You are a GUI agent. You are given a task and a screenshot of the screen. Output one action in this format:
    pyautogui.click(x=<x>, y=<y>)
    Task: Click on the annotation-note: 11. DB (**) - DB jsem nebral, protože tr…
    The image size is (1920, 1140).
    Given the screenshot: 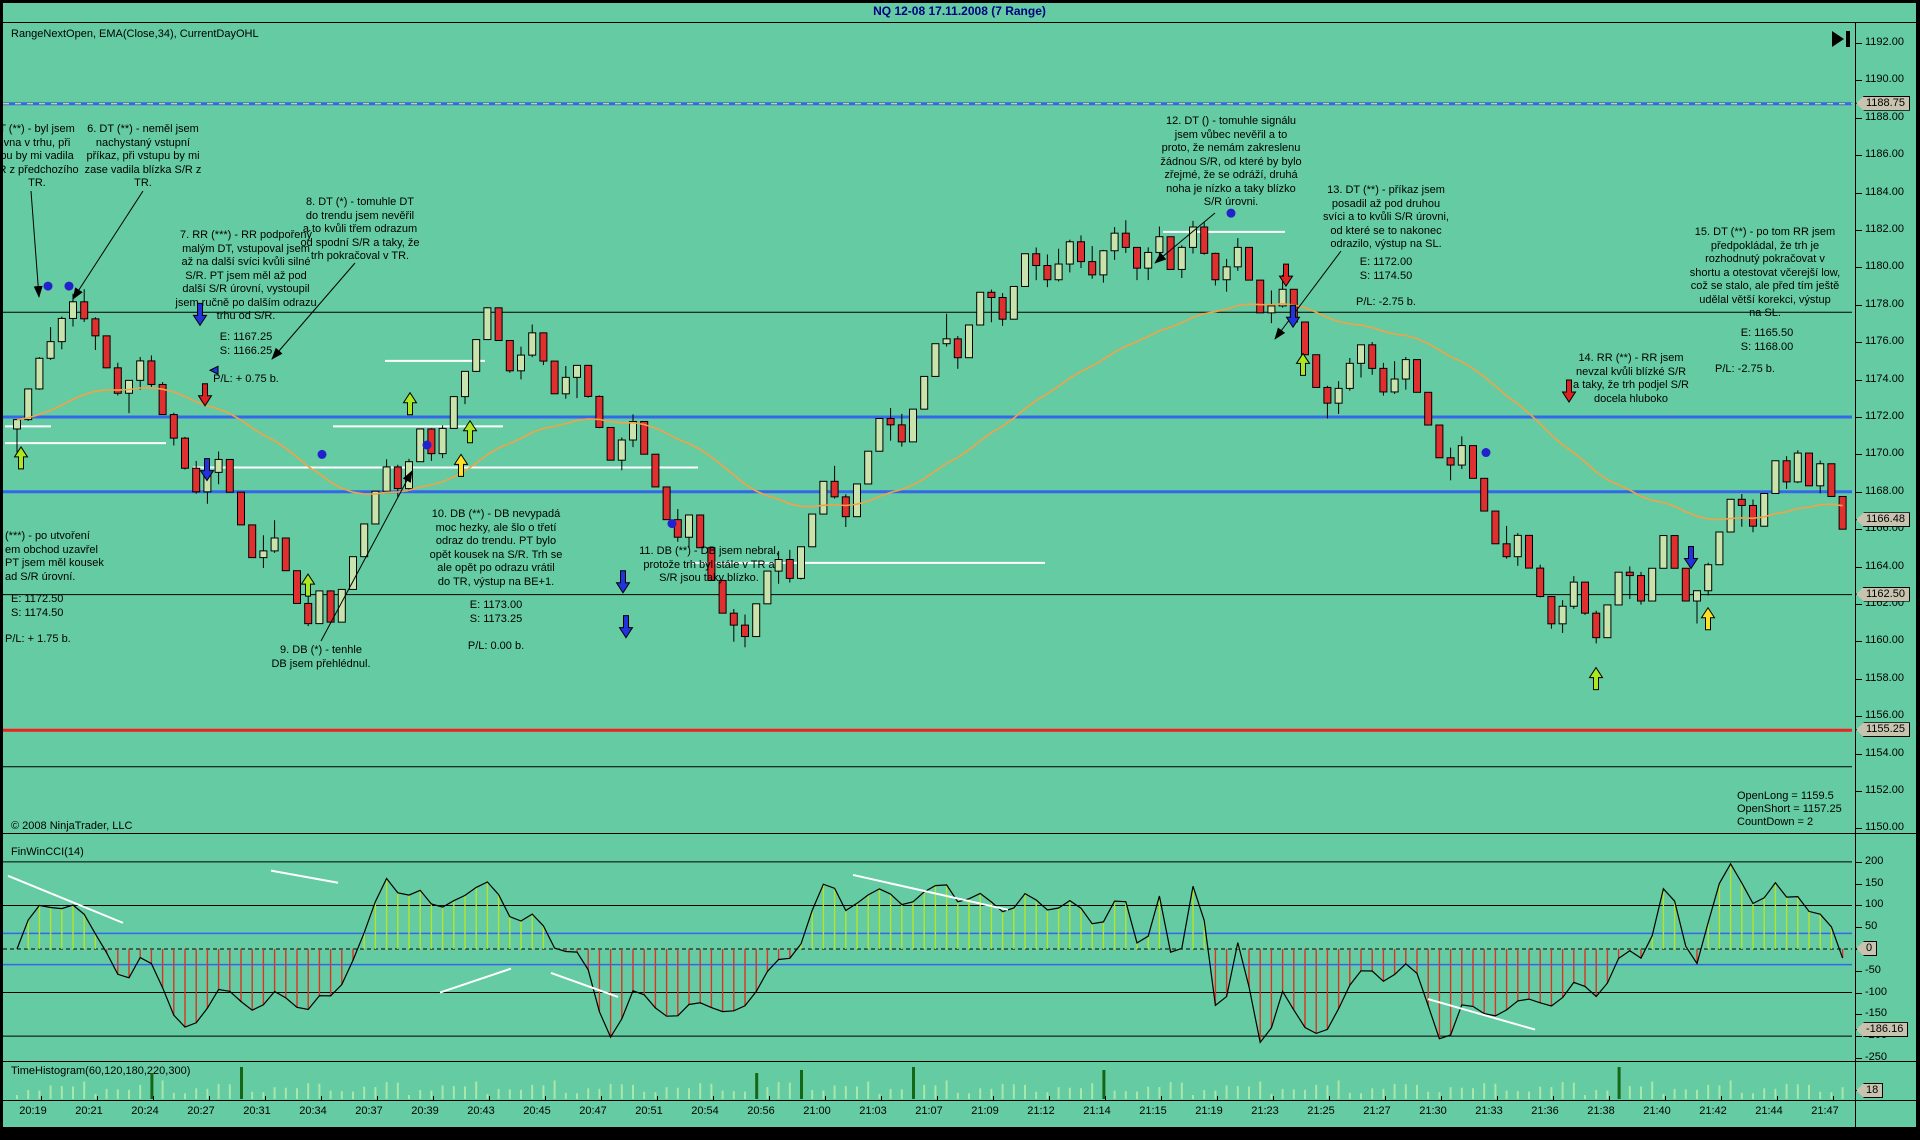 What is the action you would take?
    pyautogui.click(x=709, y=564)
    